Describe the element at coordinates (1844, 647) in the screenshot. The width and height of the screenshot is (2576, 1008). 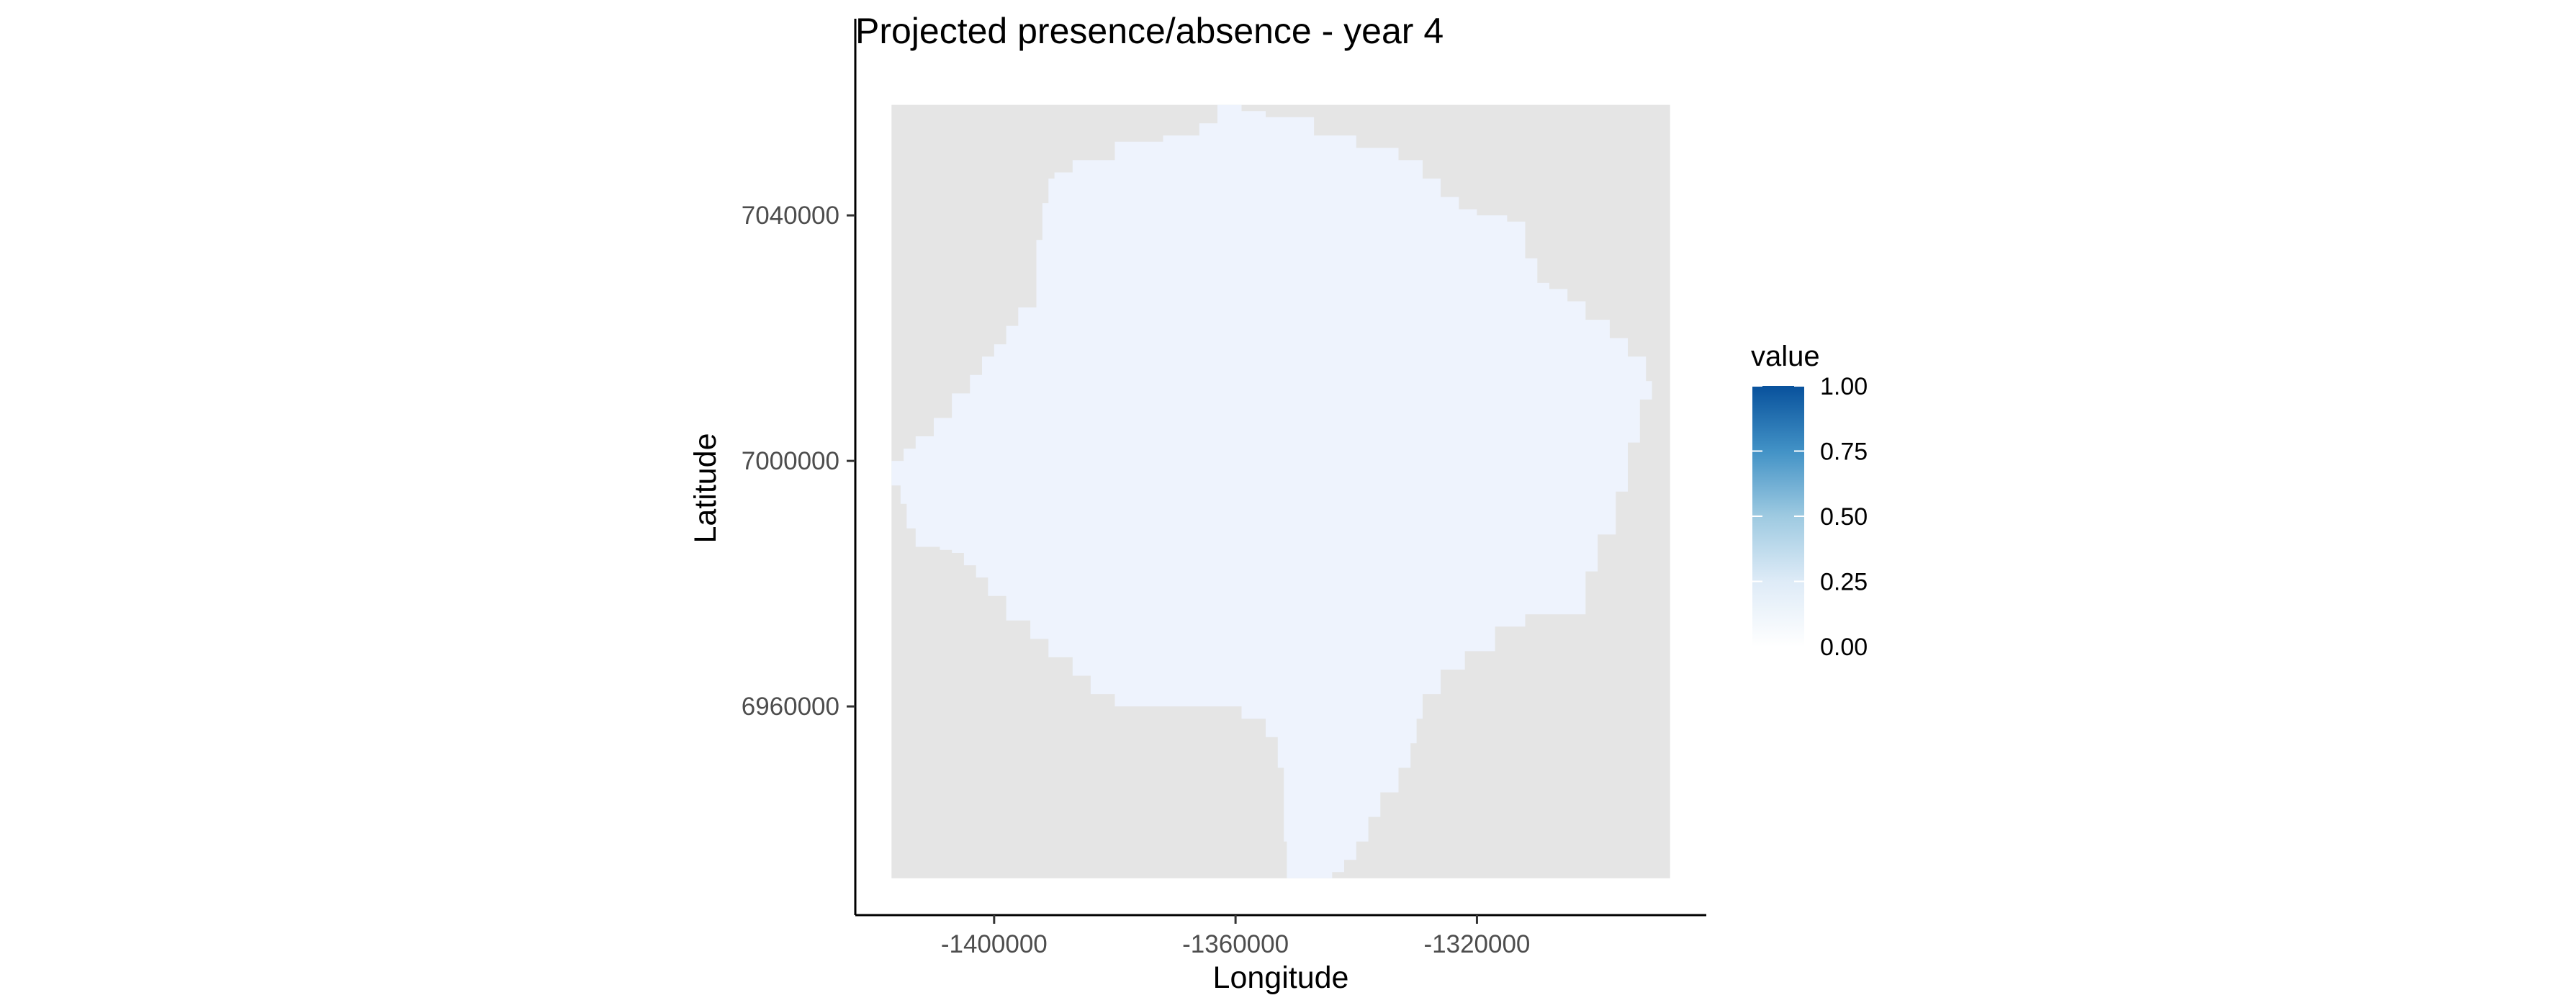
I see `legend-tick-label: 0.00` at that location.